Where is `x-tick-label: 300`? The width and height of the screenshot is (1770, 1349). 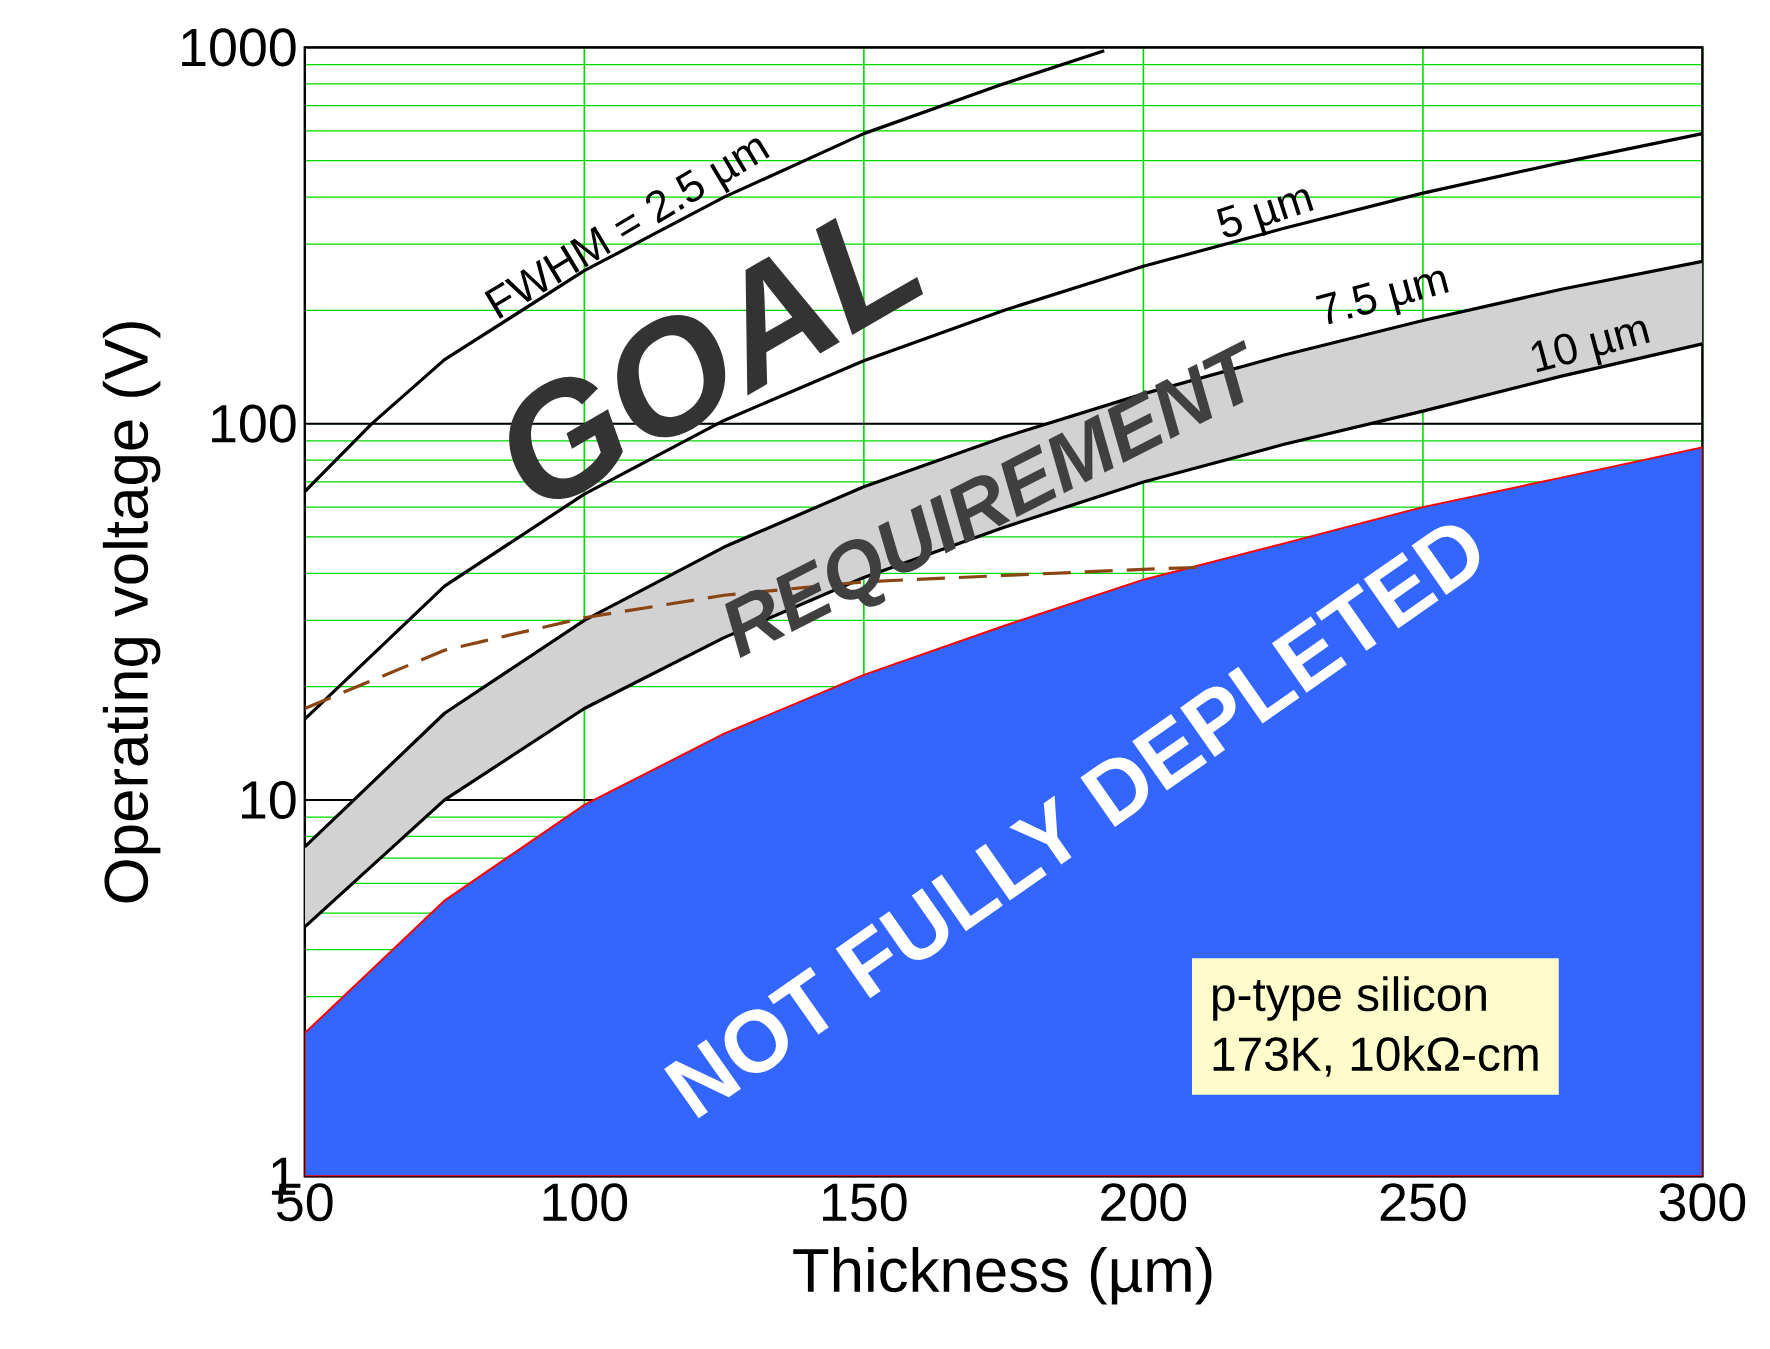
x-tick-label: 300 is located at coordinates (1702, 1202).